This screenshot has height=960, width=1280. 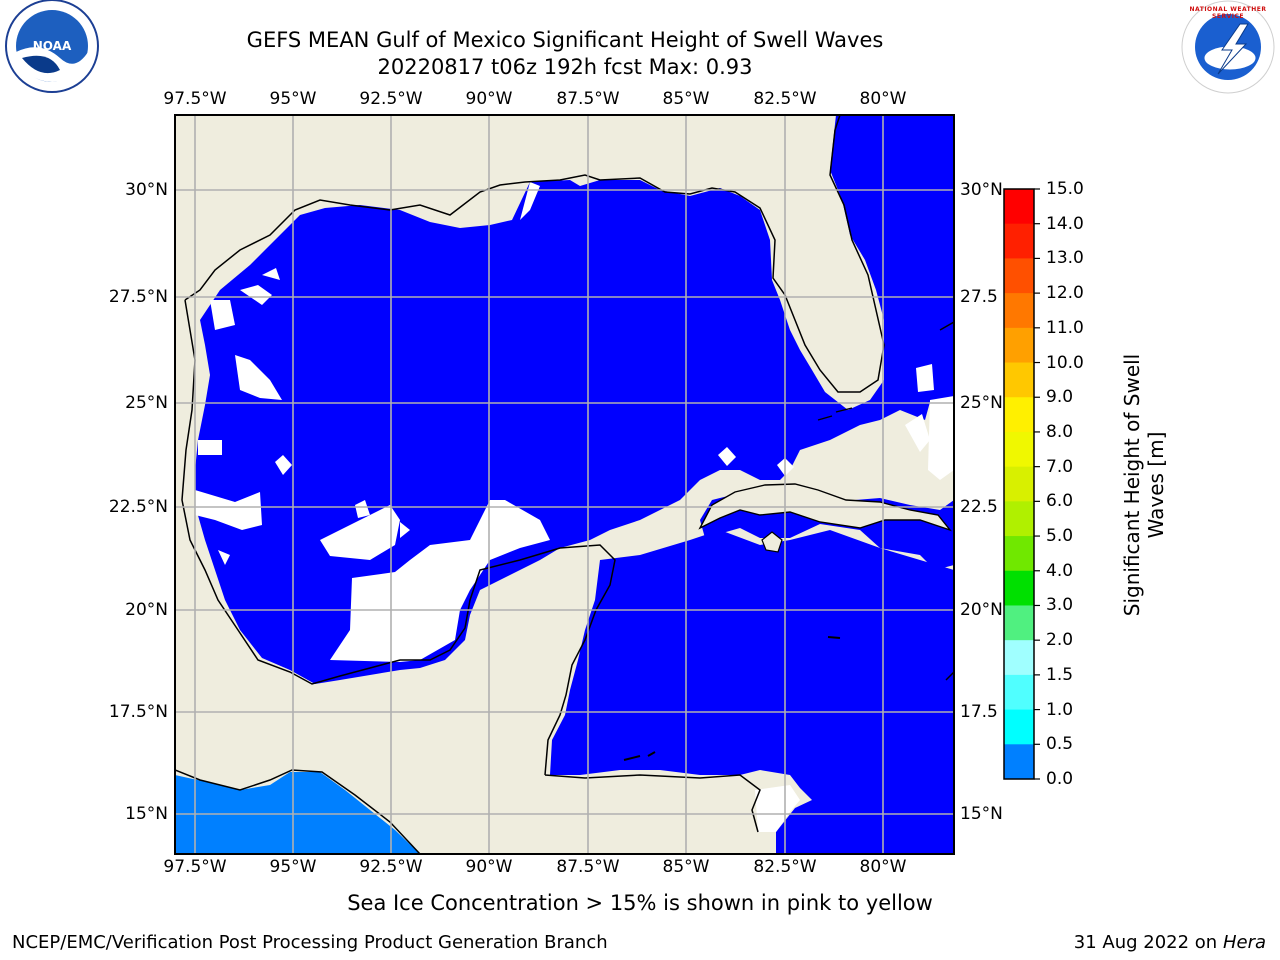 What do you see at coordinates (1145, 942) in the screenshot?
I see `date-text: 31 Aug 2022 on` at bounding box center [1145, 942].